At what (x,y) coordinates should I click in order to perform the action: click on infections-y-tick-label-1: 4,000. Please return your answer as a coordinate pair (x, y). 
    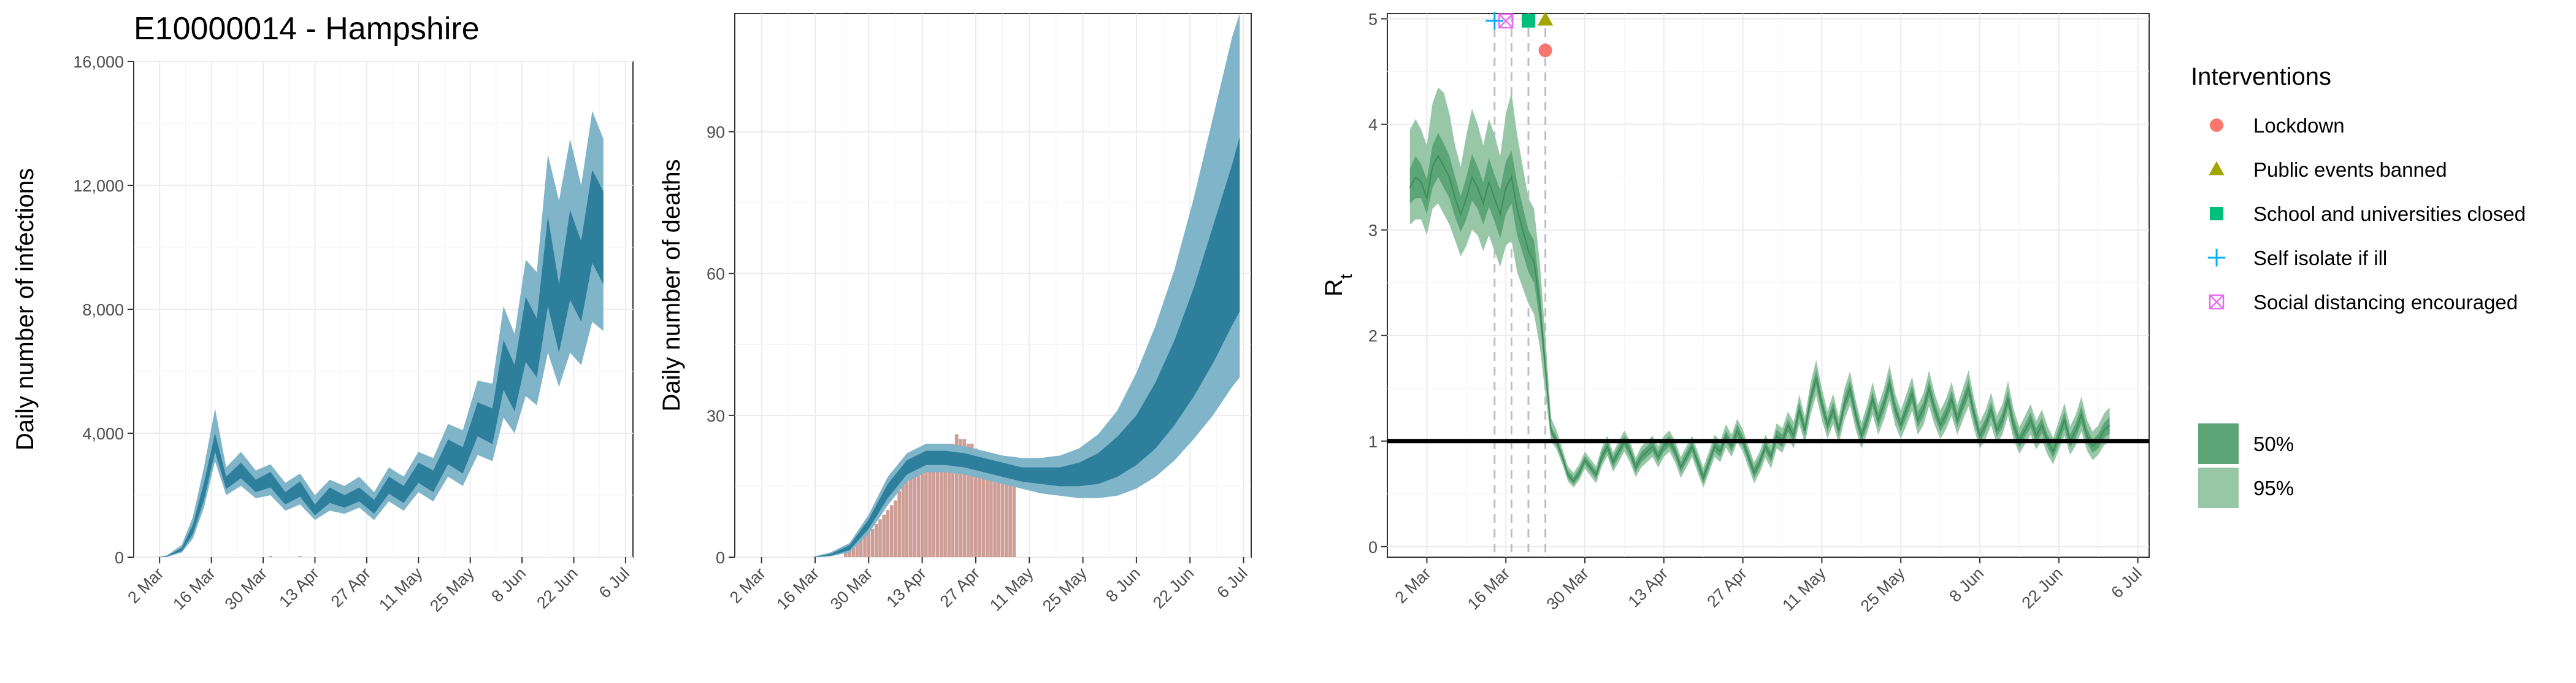
    Looking at the image, I should click on (103, 434).